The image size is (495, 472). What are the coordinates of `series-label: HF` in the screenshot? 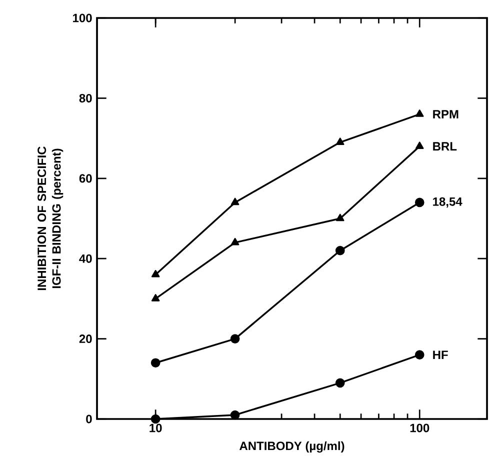 It's located at (440, 354).